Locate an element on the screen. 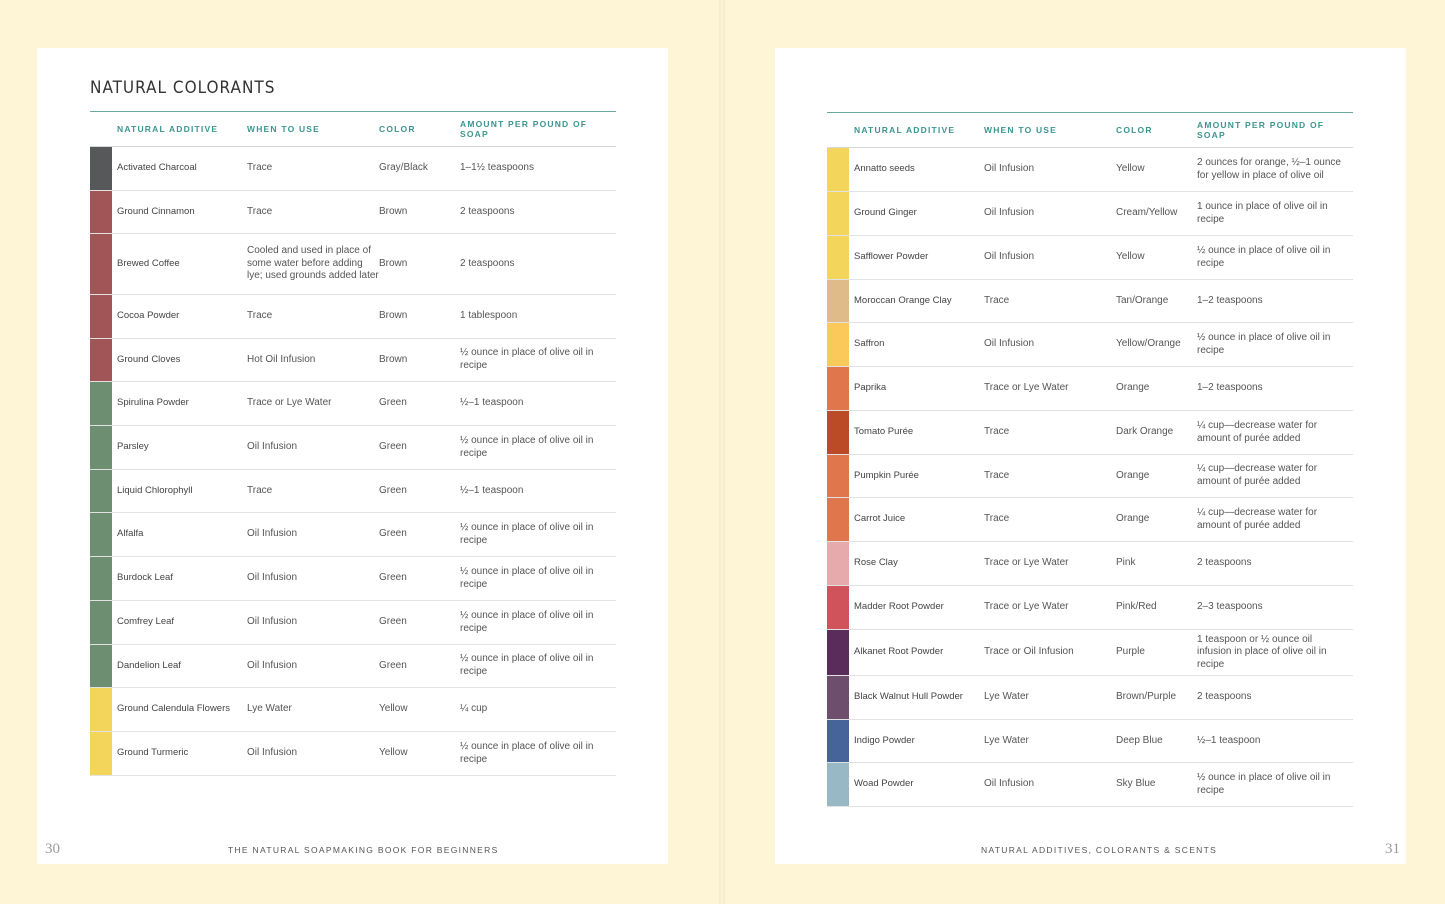  additive-cell: Moroccan Orange Clay is located at coordinates (903, 300).